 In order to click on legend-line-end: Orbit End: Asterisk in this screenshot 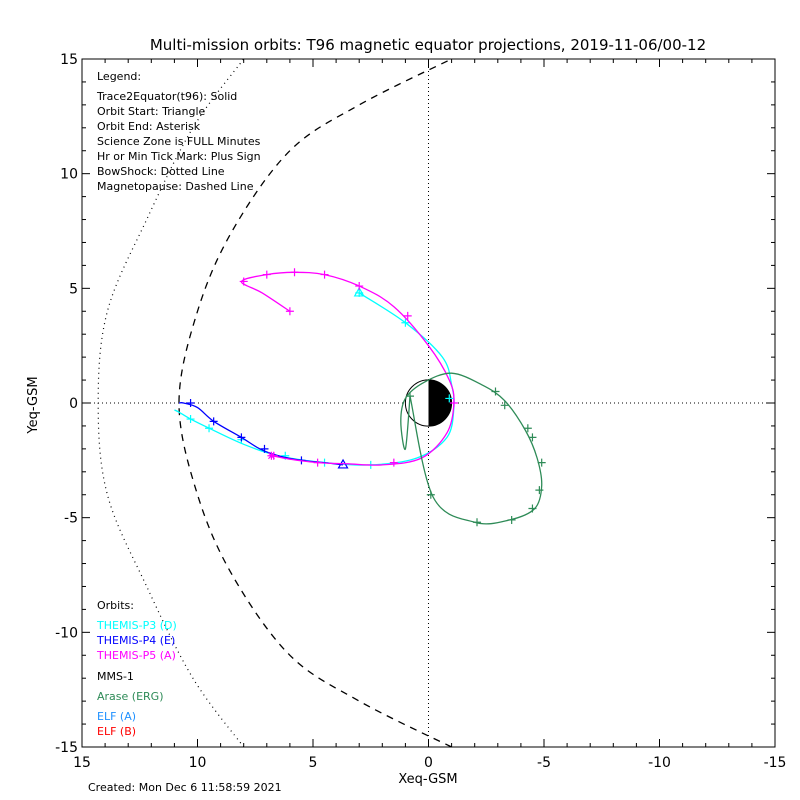, I will do `click(149, 126)`.